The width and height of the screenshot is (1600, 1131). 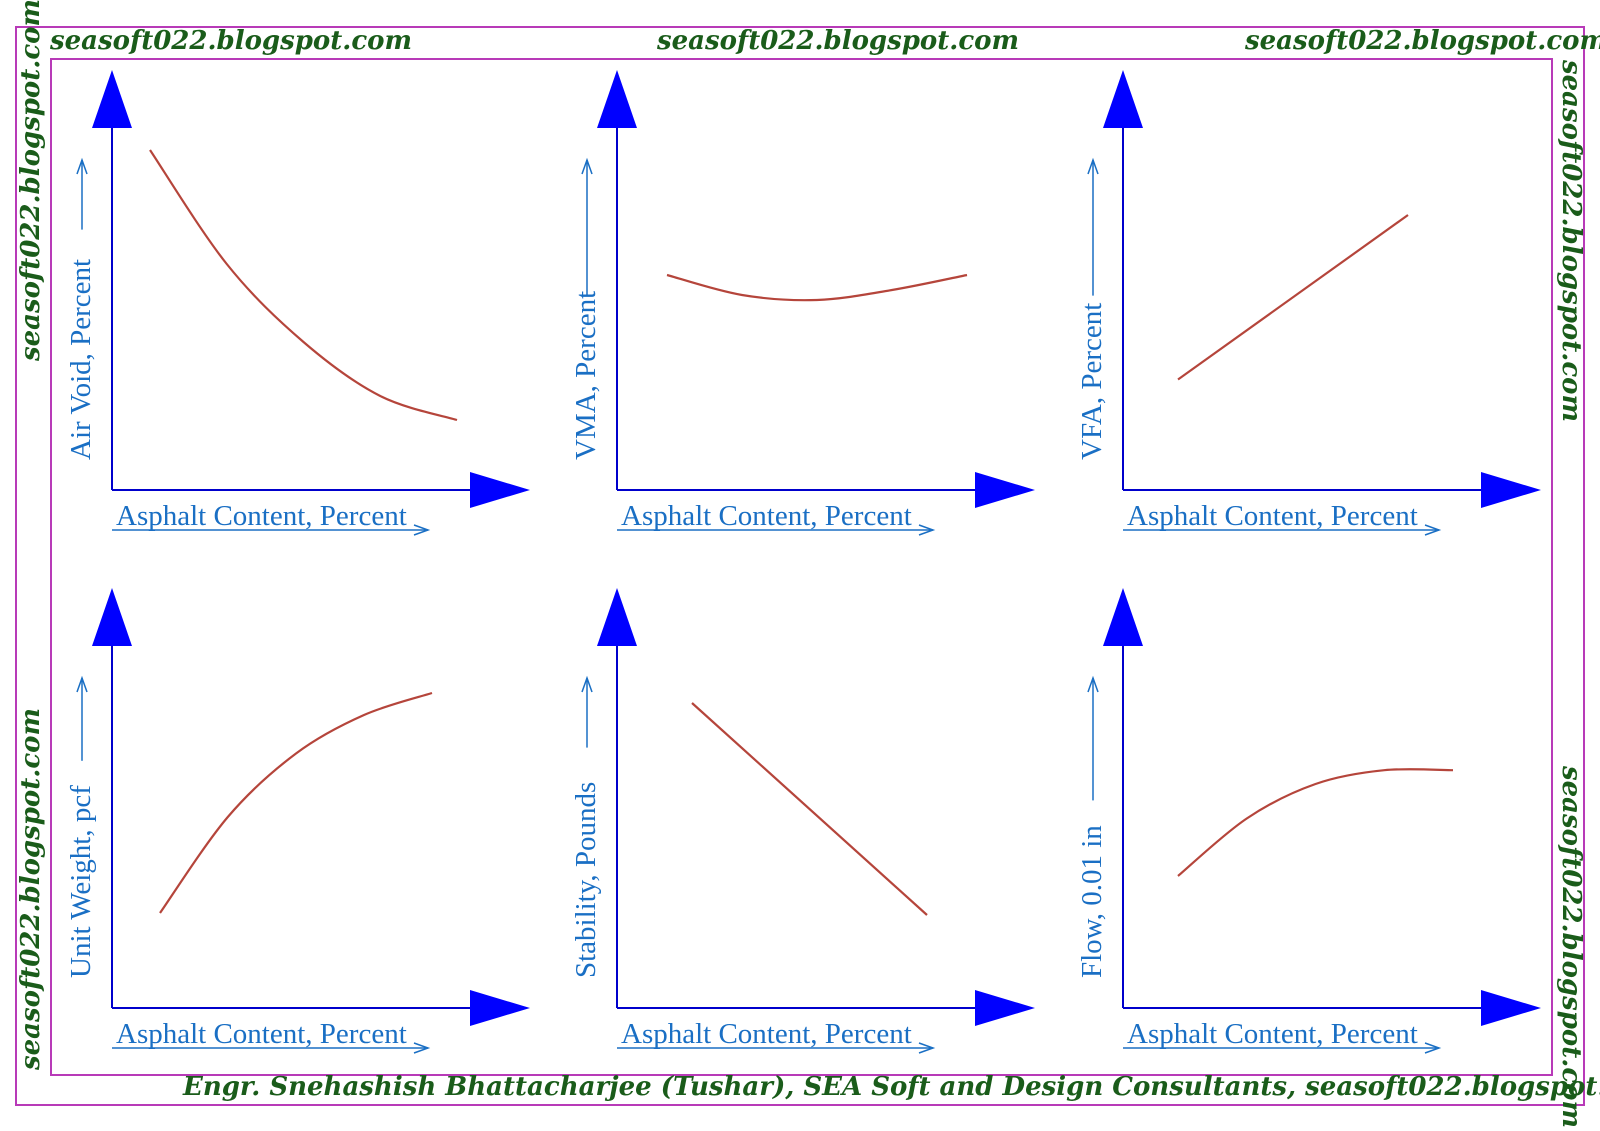 I want to click on chart-panel-4: Asphalt Content, Percent Unit Weight, pcf, so click(x=297, y=821).